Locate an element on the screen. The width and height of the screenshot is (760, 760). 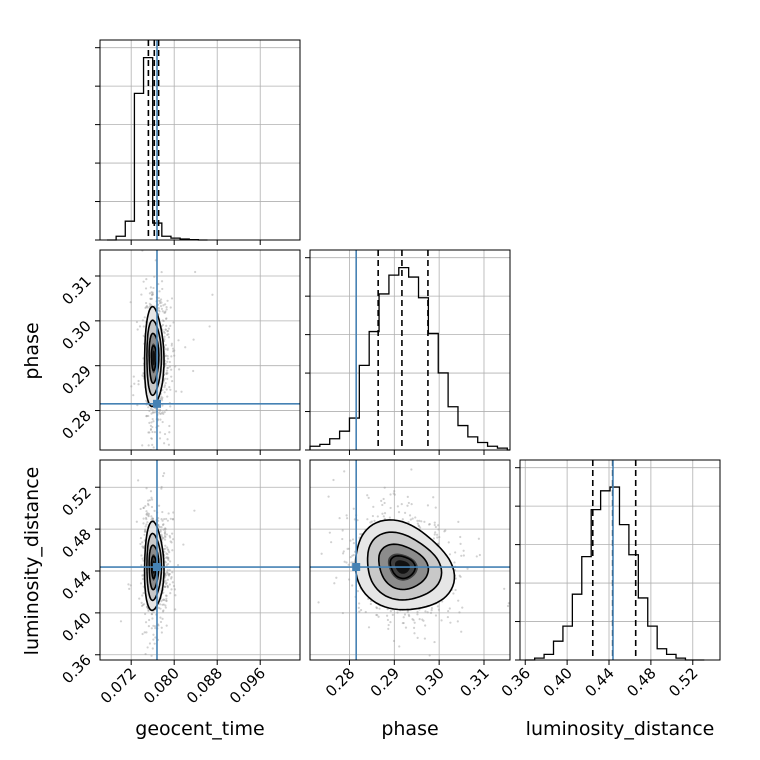
xlabel-luminosity-distance: luminosity_distance is located at coordinates (620, 729).